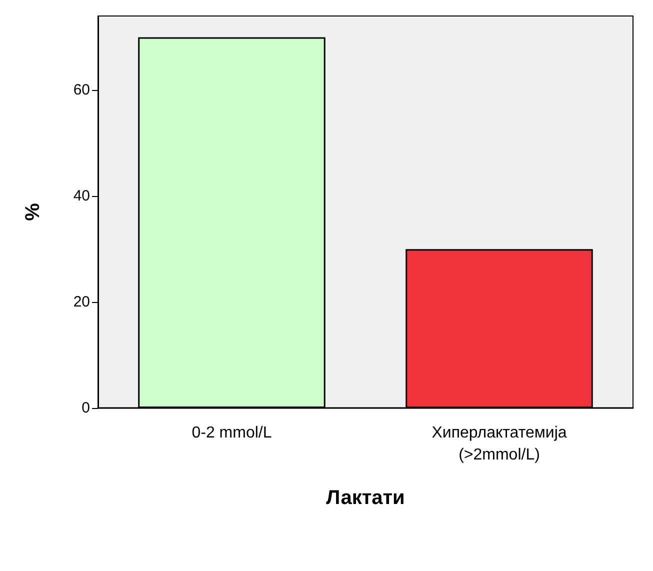 The image size is (653, 571). Describe the element at coordinates (81, 196) in the screenshot. I see `y-tick-label: 40` at that location.